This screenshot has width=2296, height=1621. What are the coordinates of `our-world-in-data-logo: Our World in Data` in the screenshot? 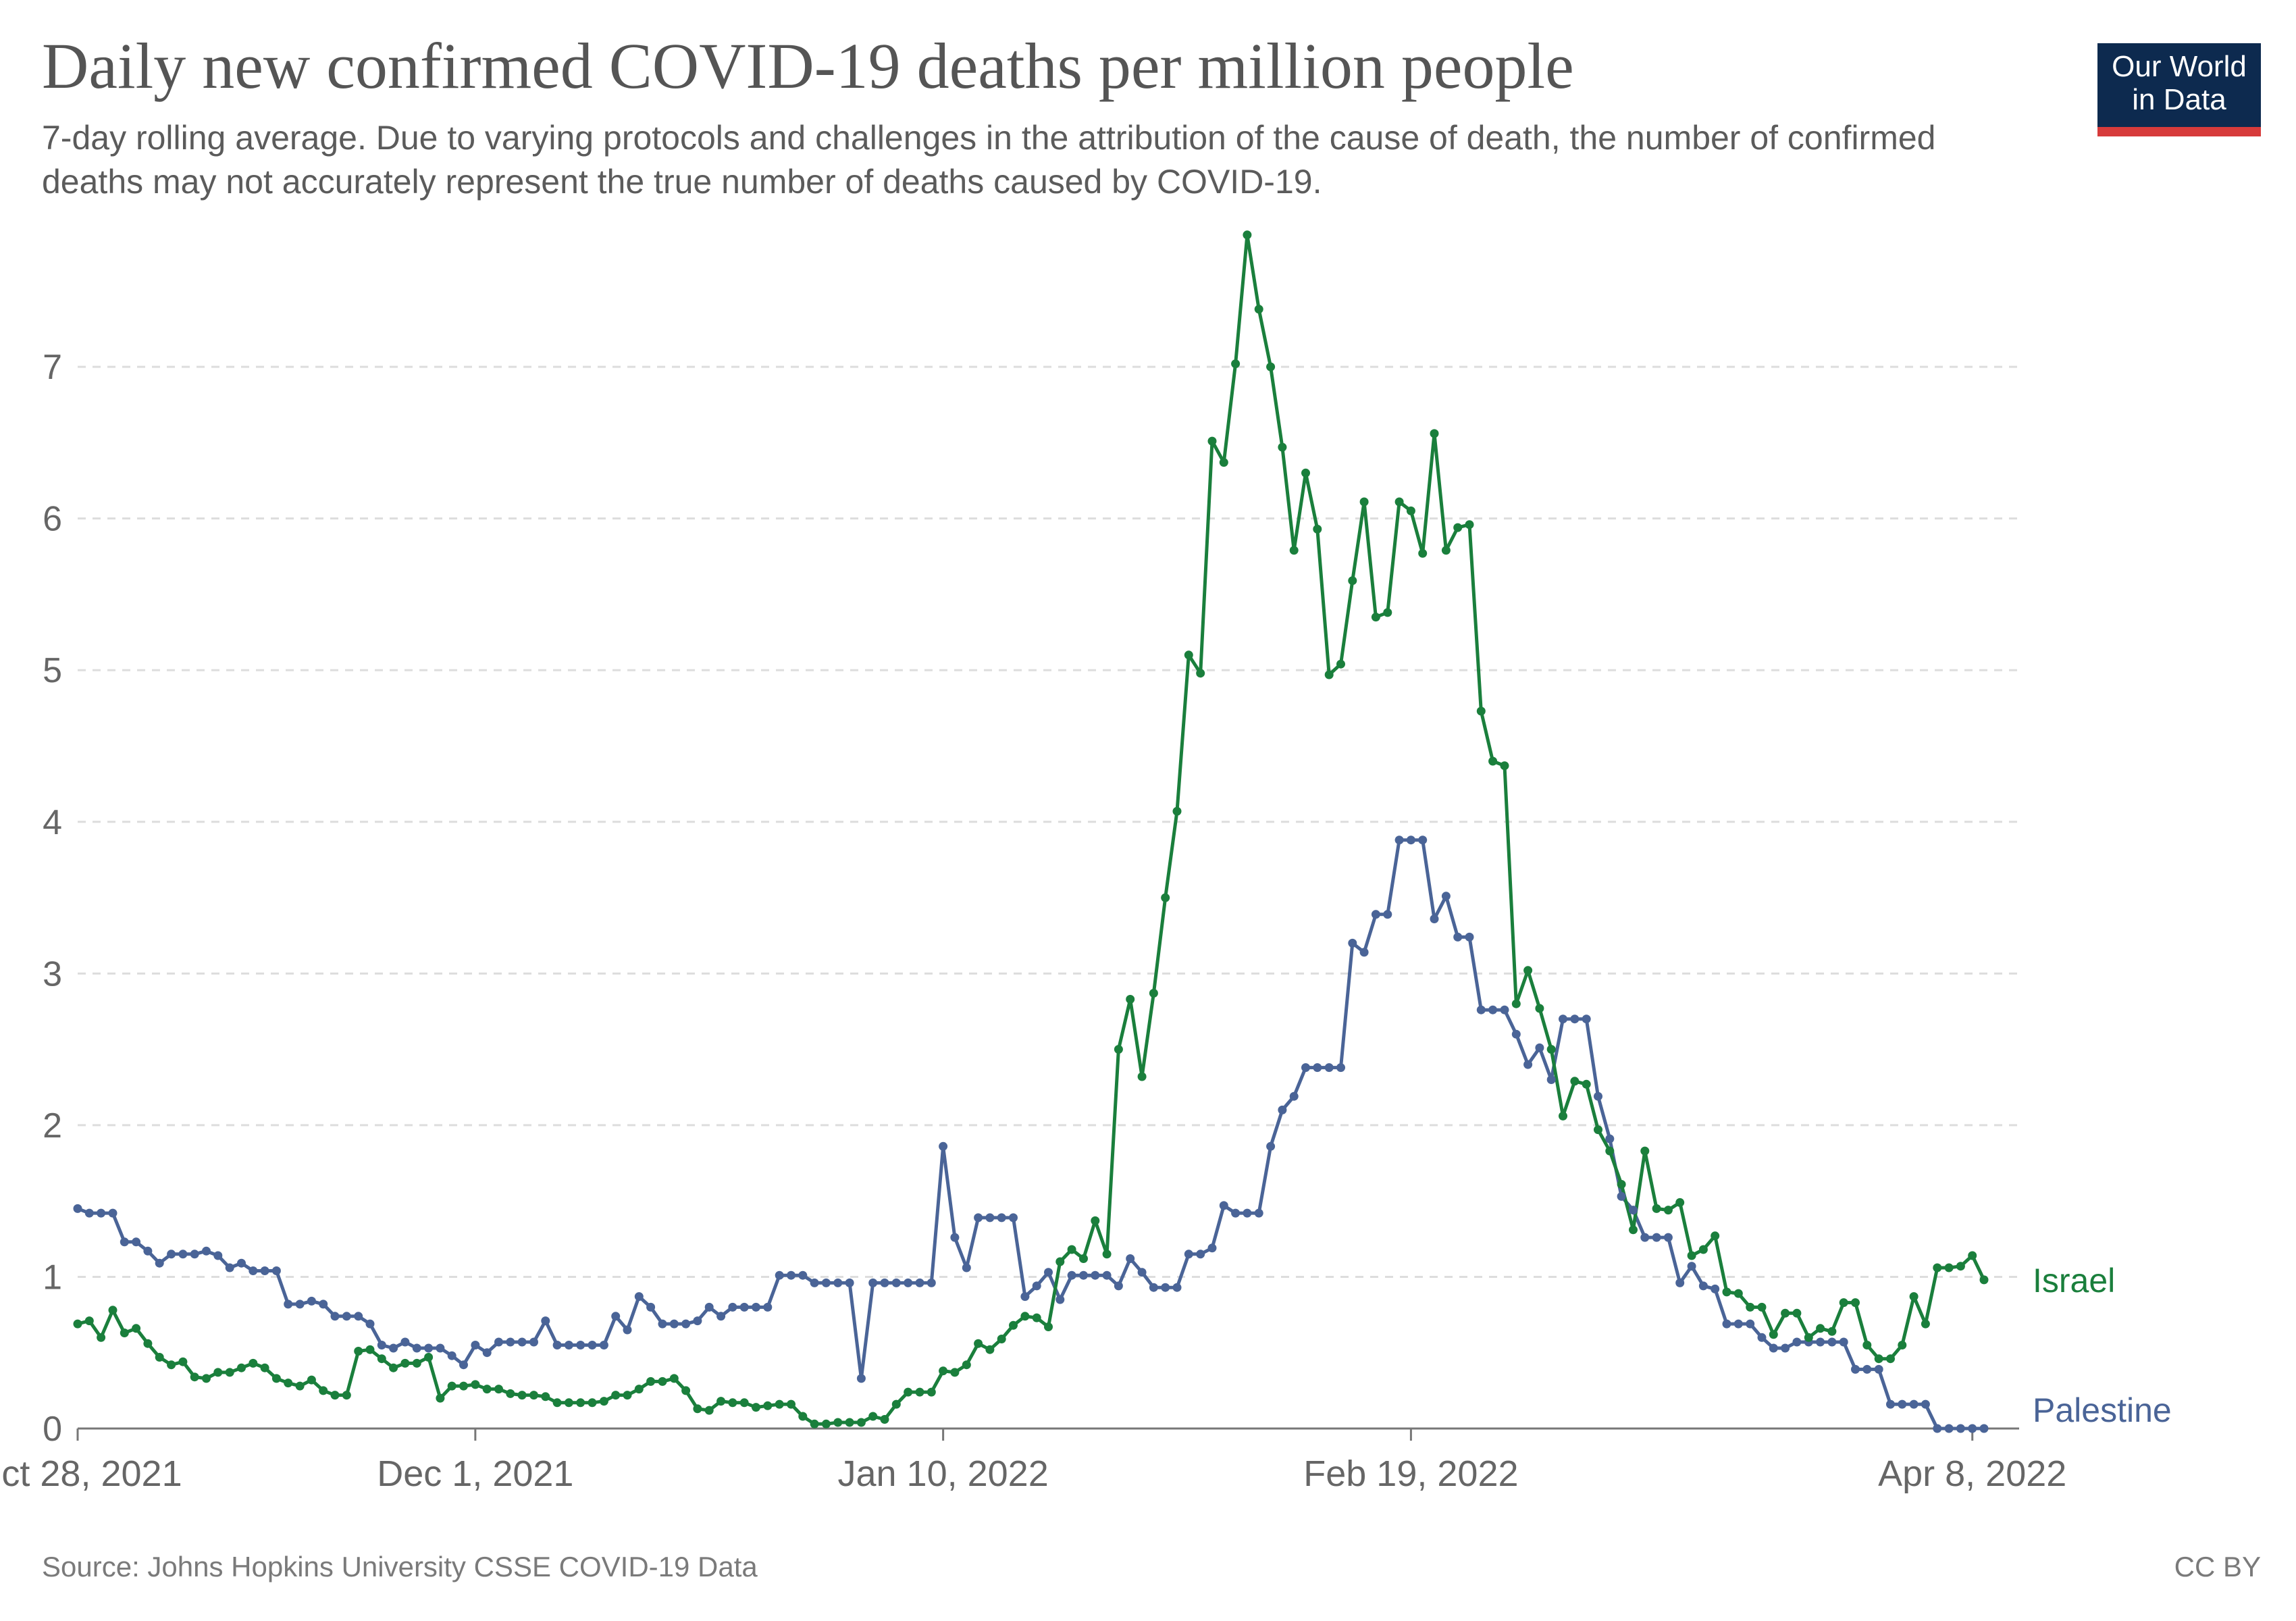 It's located at (2179, 89).